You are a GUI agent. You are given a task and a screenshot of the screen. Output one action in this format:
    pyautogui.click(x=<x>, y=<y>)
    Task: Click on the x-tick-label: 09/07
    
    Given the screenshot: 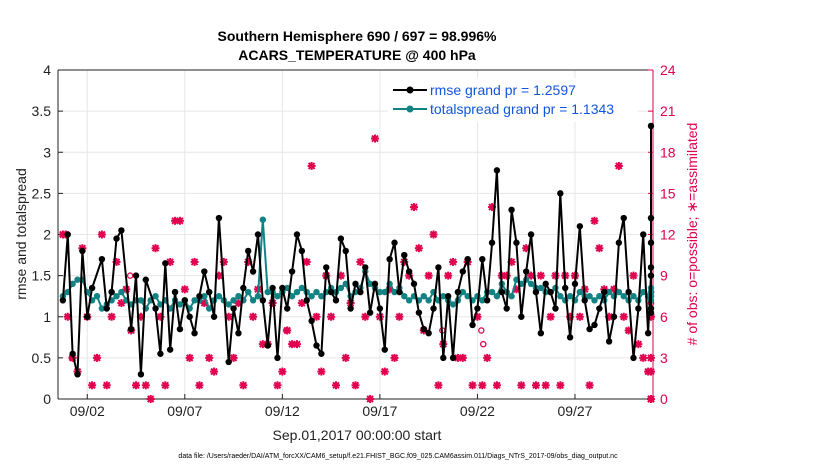 What is the action you would take?
    pyautogui.click(x=184, y=411)
    